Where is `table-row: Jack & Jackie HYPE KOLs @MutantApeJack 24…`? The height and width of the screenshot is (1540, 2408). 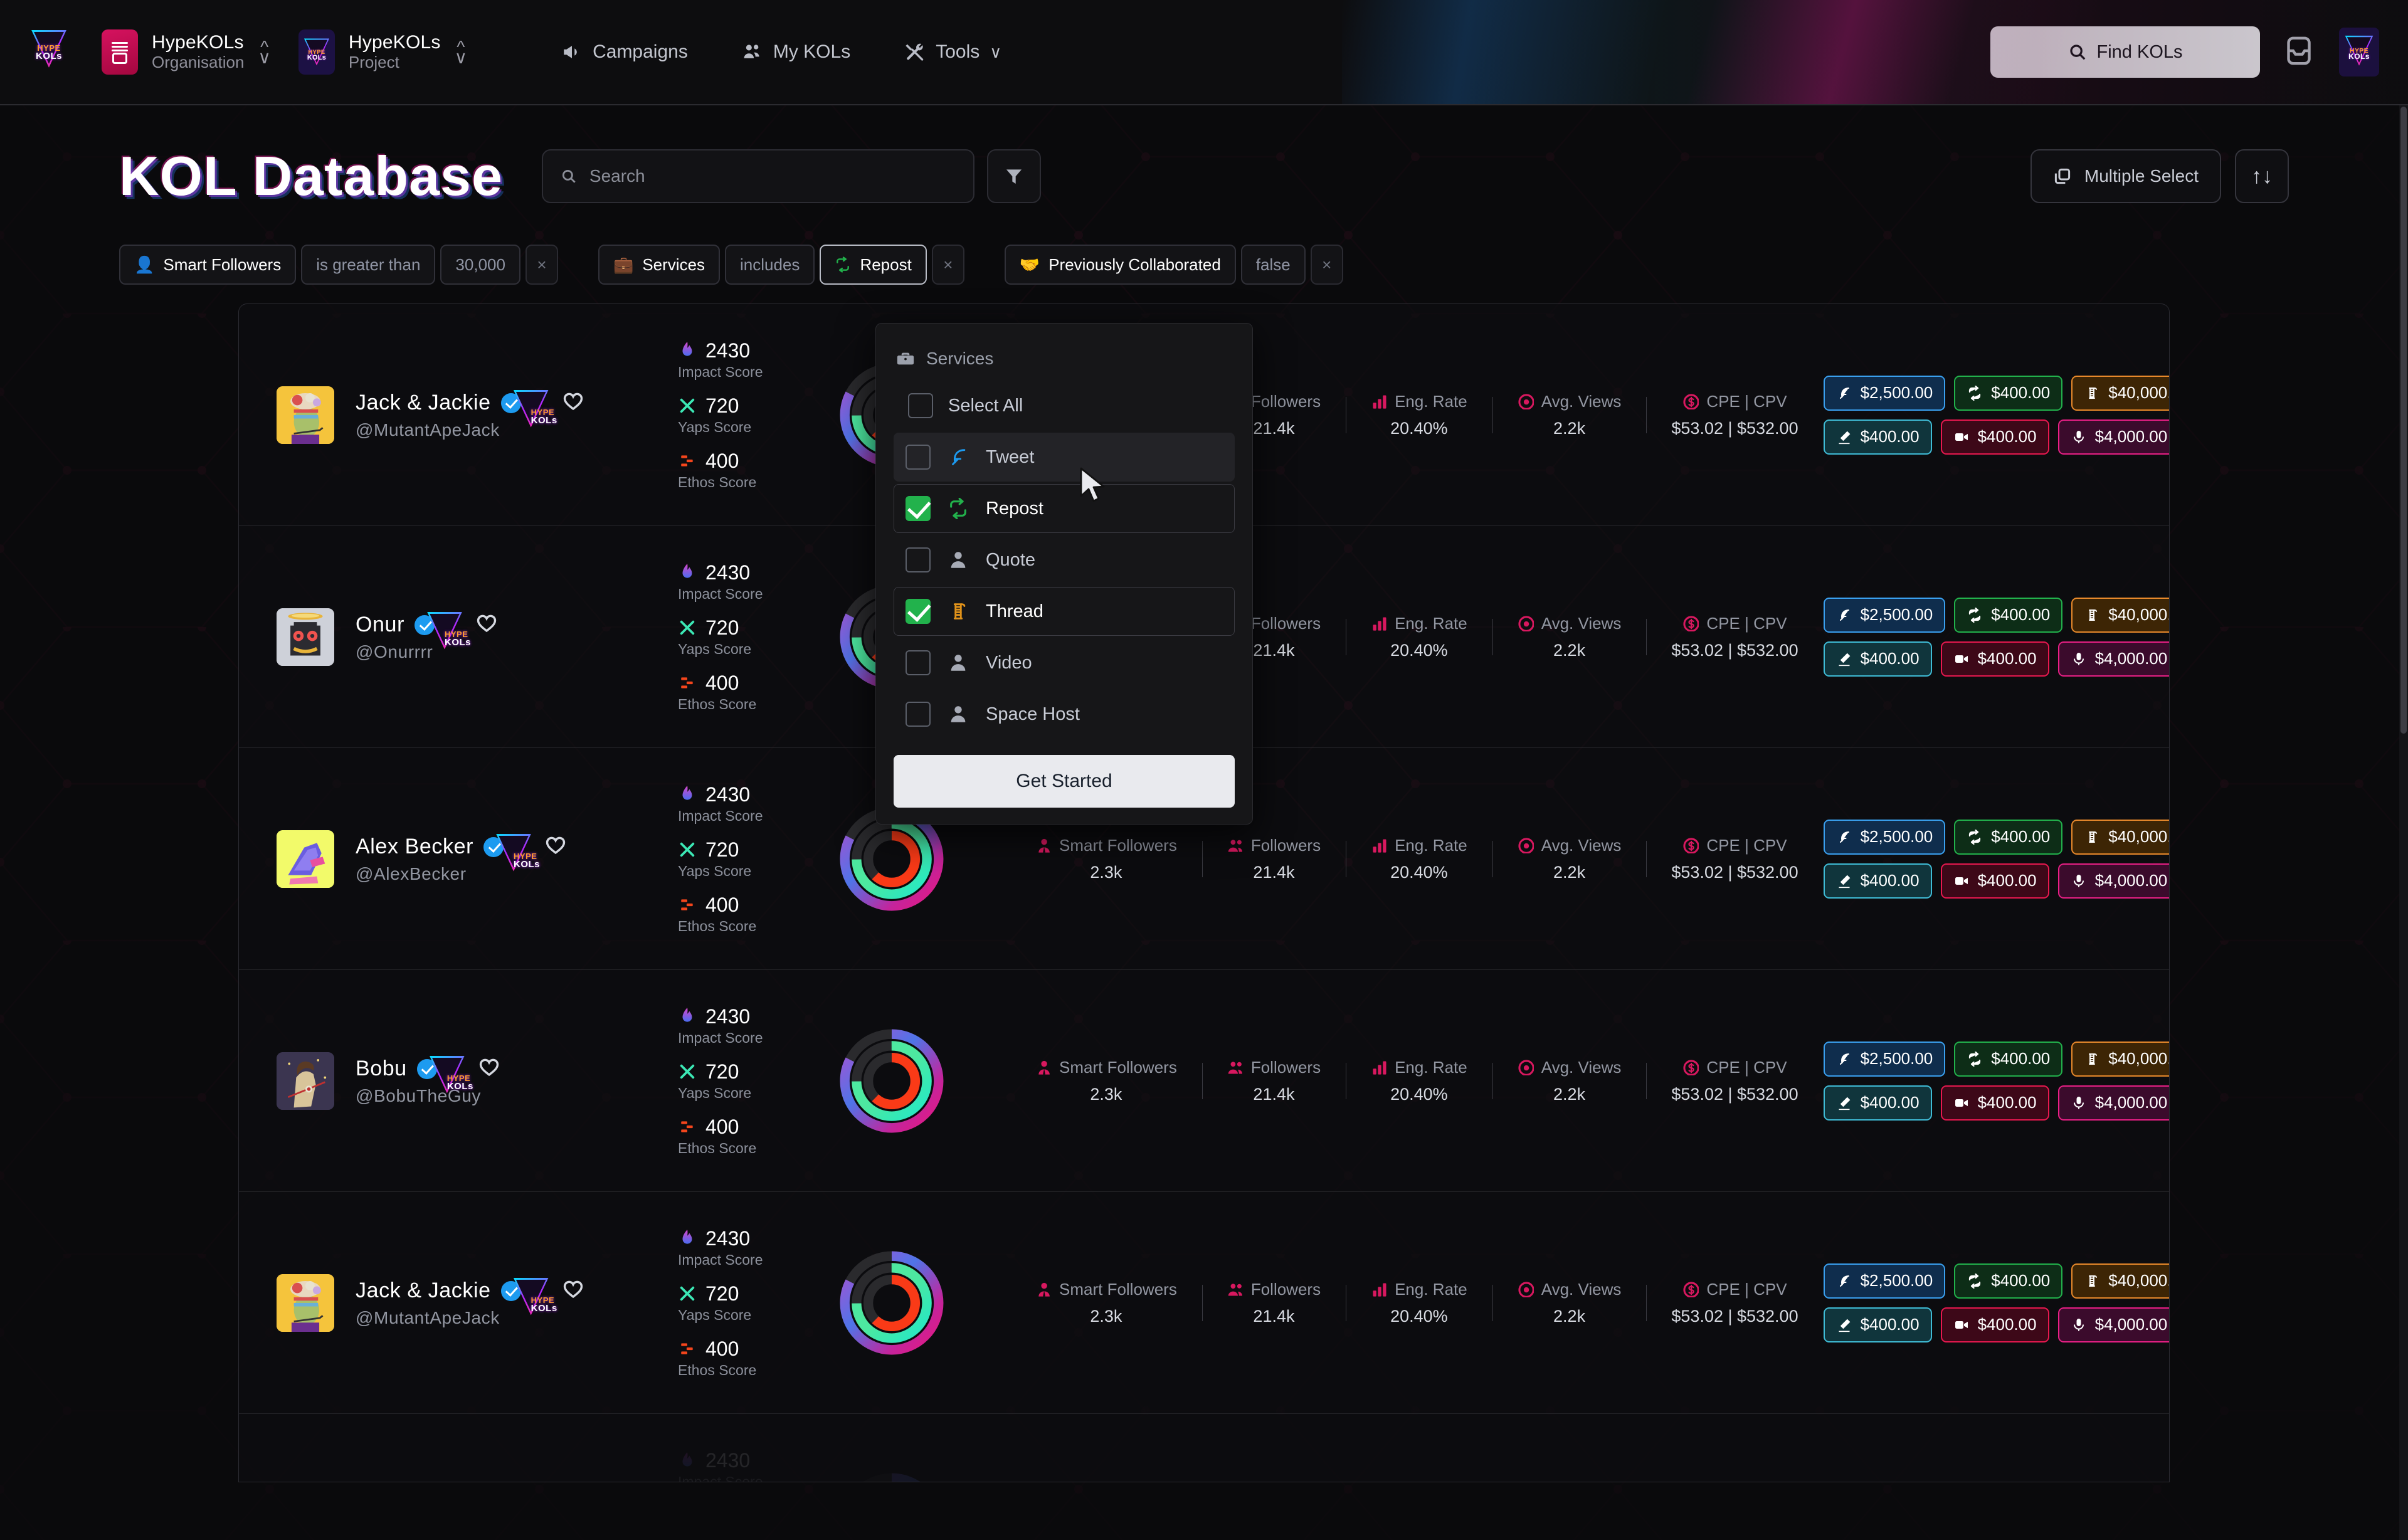 table-row: Jack & Jackie HYPE KOLs @MutantApeJack 24… is located at coordinates (1204, 1303).